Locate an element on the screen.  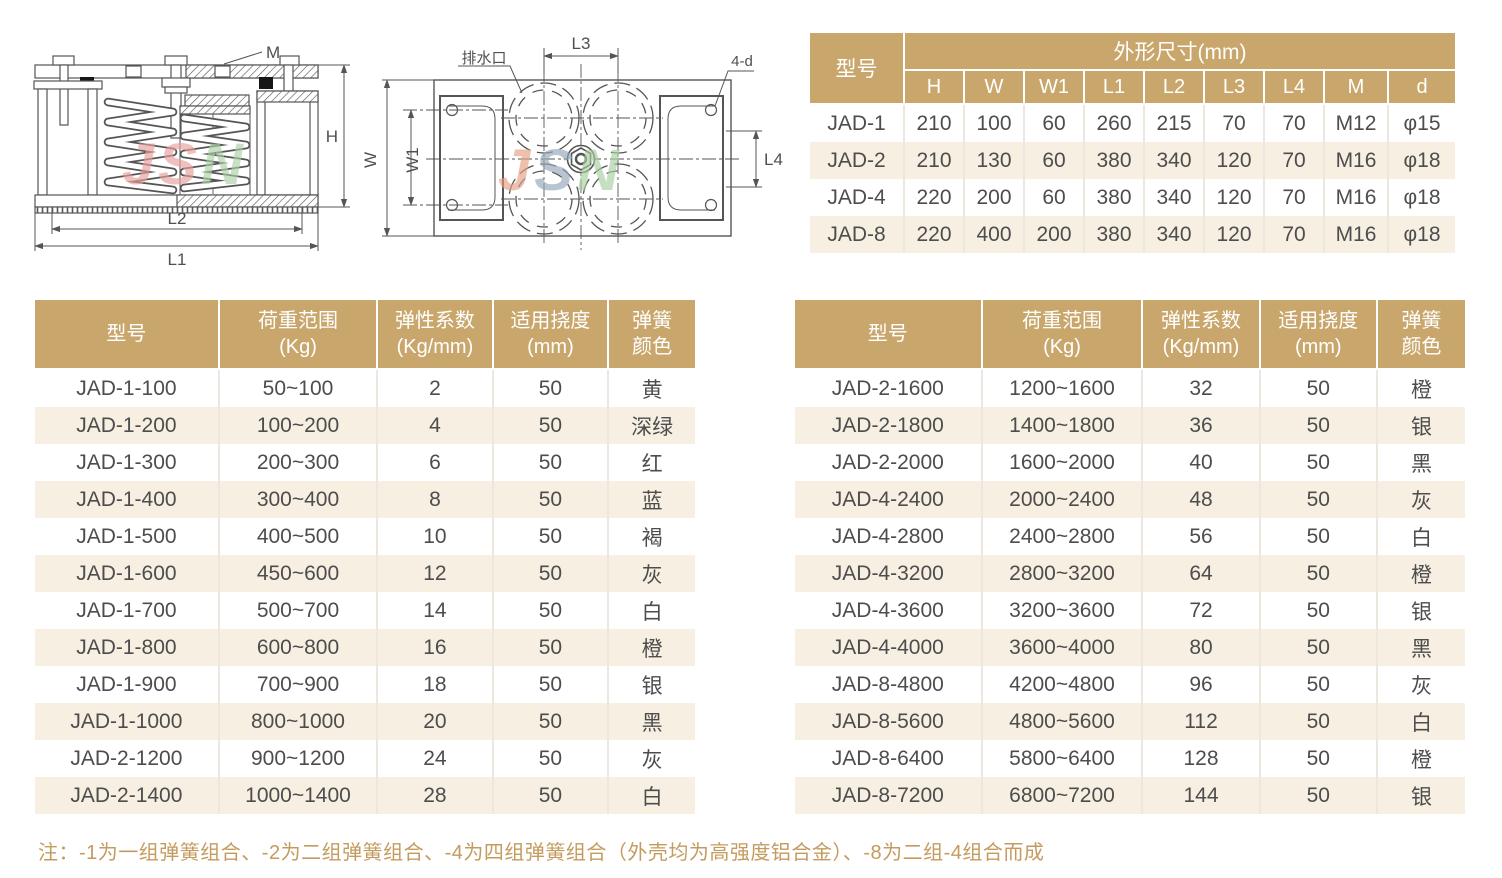
spec-model-cell: JAD-4-4000 is located at coordinates (889, 647).